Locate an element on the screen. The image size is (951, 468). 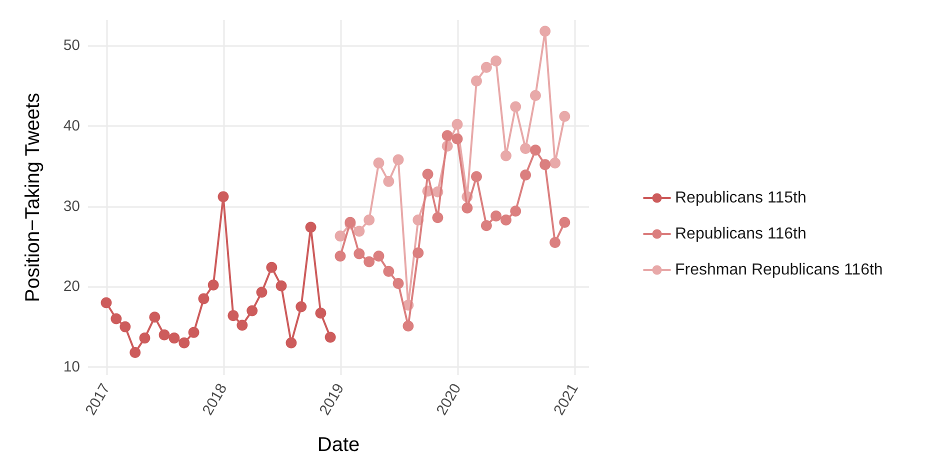
y-tick-label: 40 is located at coordinates (71, 126).